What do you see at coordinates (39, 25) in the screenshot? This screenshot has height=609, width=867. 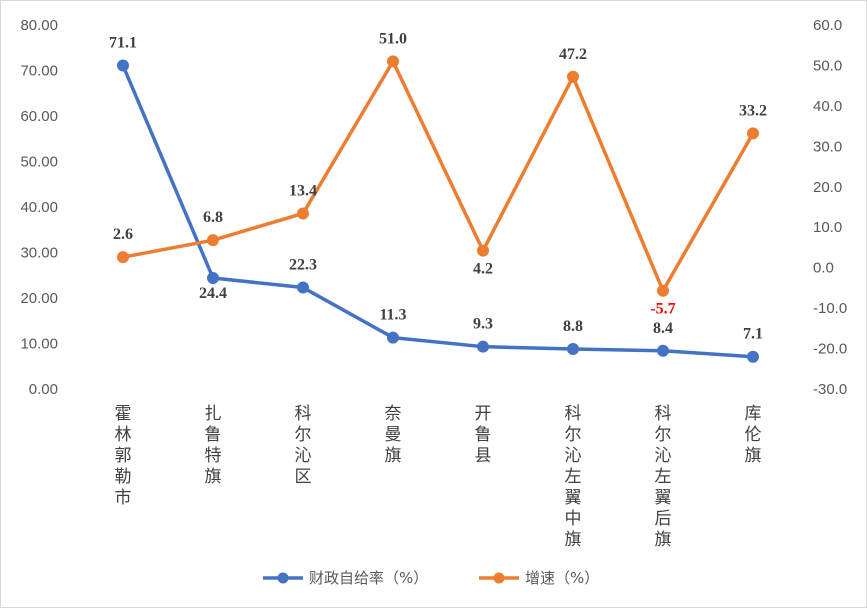 I see `left-tick-label: 80.00` at bounding box center [39, 25].